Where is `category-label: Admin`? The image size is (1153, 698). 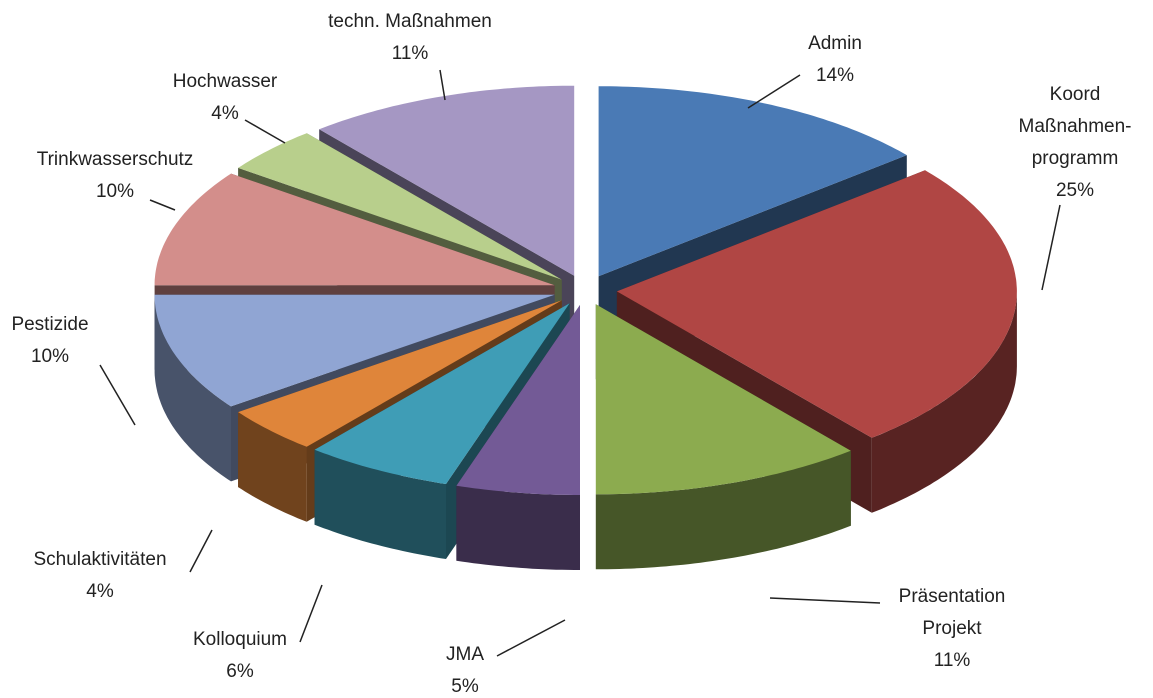 category-label: Admin is located at coordinates (835, 43).